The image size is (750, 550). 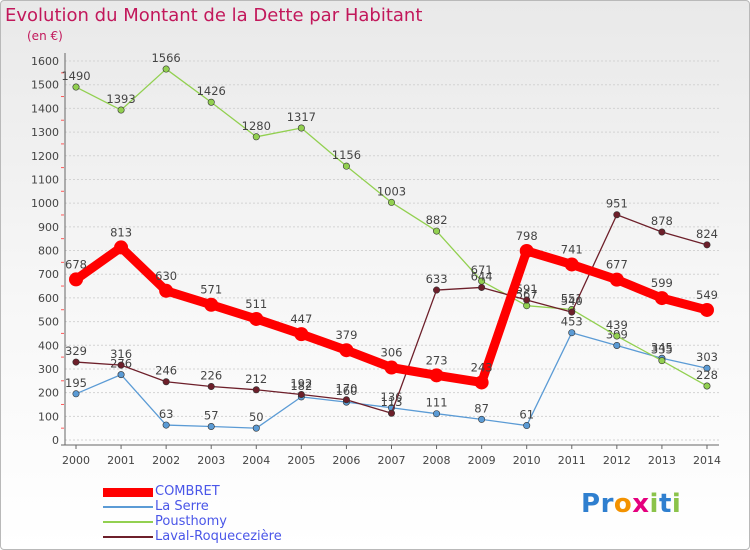 What do you see at coordinates (48, 227) in the screenshot?
I see `y-tick-label: 900` at bounding box center [48, 227].